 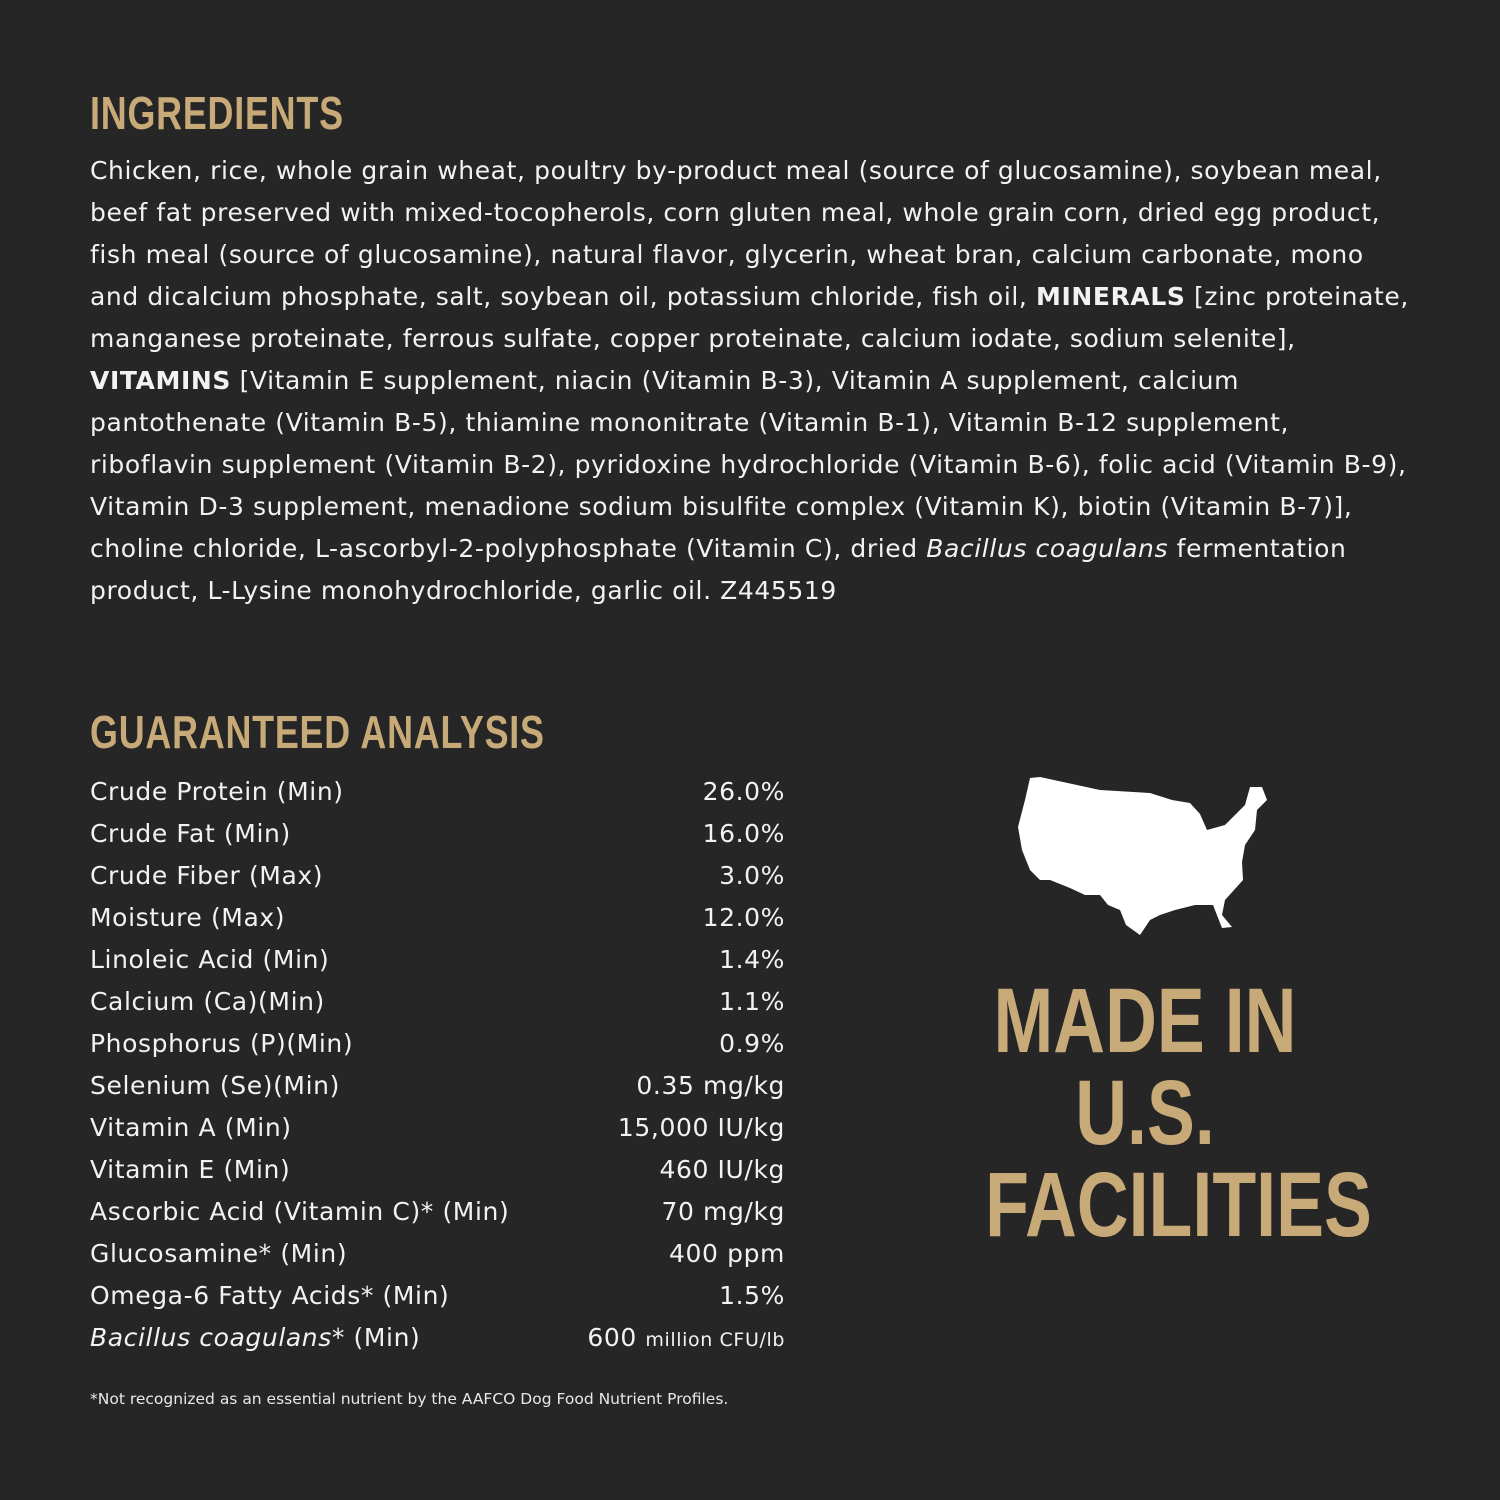 What do you see at coordinates (1178, 1205) in the screenshot?
I see `badge-line-3: FACILITIES` at bounding box center [1178, 1205].